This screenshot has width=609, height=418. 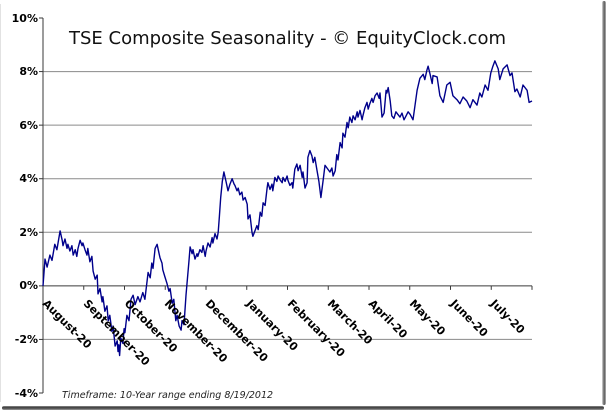 I want to click on y-tick-label: 4%, so click(x=28, y=179).